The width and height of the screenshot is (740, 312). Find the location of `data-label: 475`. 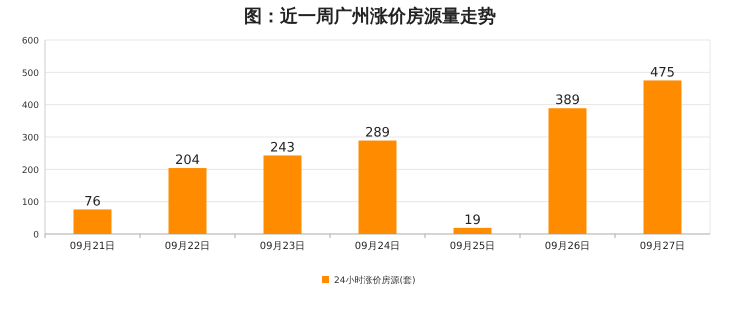

data-label: 475 is located at coordinates (662, 72).